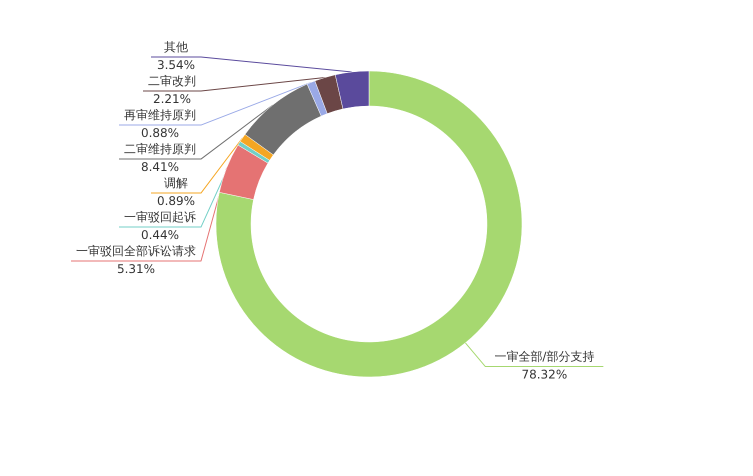 The width and height of the screenshot is (753, 476). Describe the element at coordinates (176, 65) in the screenshot. I see `data-label: 3.54%` at that location.